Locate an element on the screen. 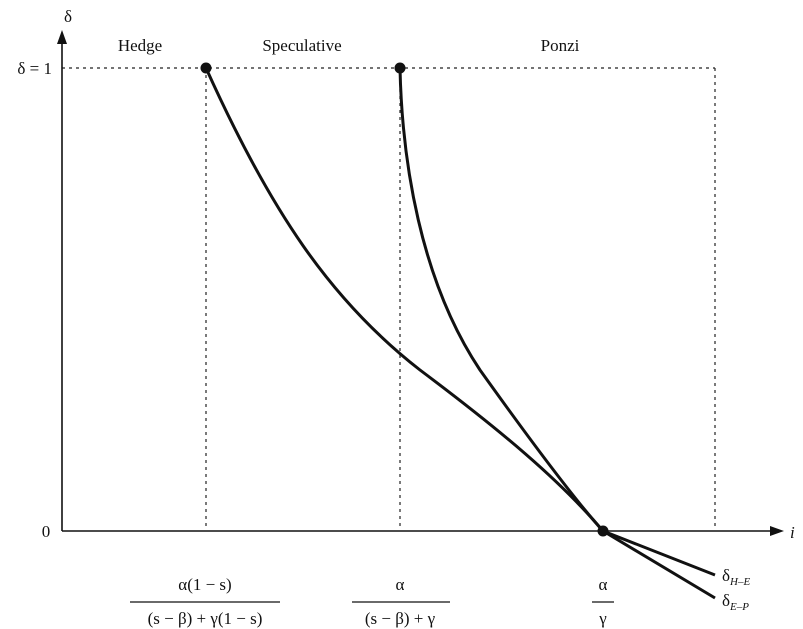  region-label: Hedge is located at coordinates (140, 45).